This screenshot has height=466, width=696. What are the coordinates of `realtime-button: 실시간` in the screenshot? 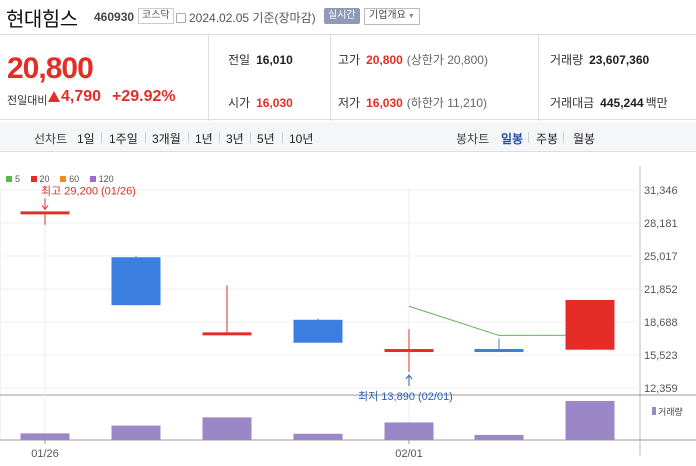 It's located at (342, 16).